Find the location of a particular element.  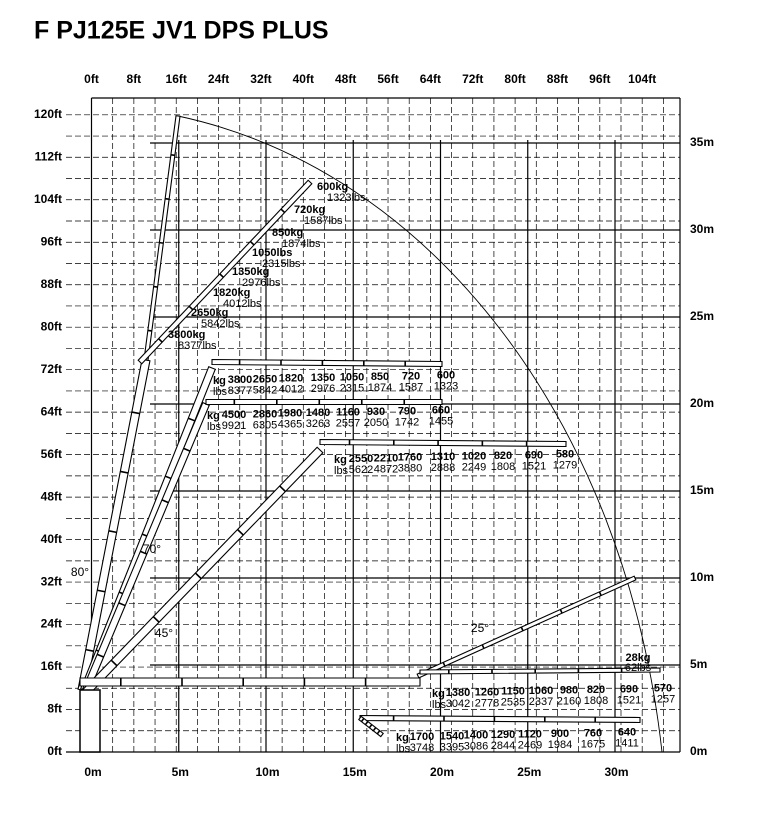

load-lbs: 1323 is located at coordinates (446, 387).